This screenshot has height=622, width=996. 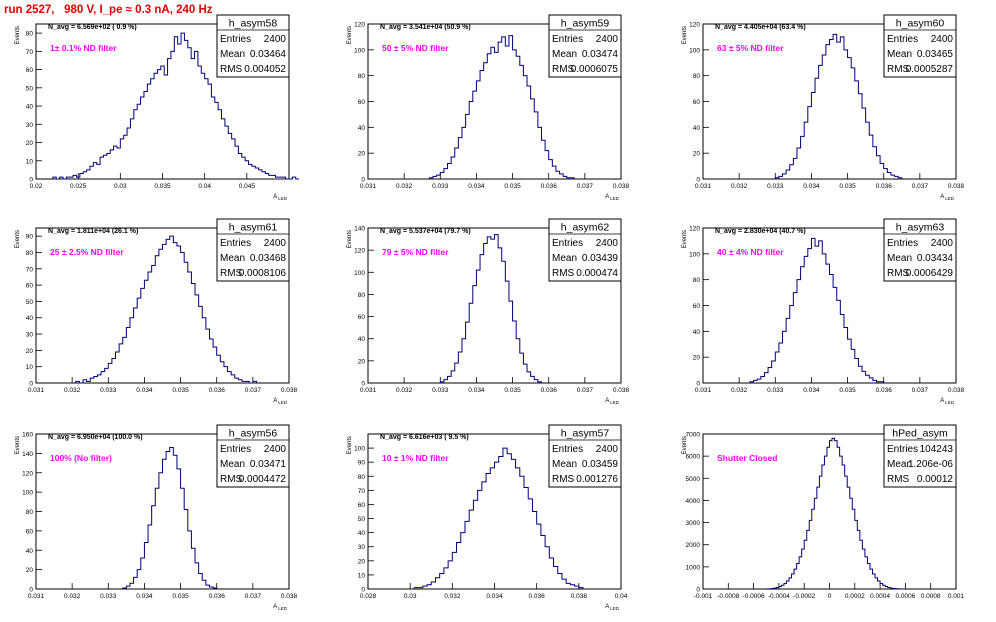 I want to click on y-axis-label: Events, so click(x=18, y=35).